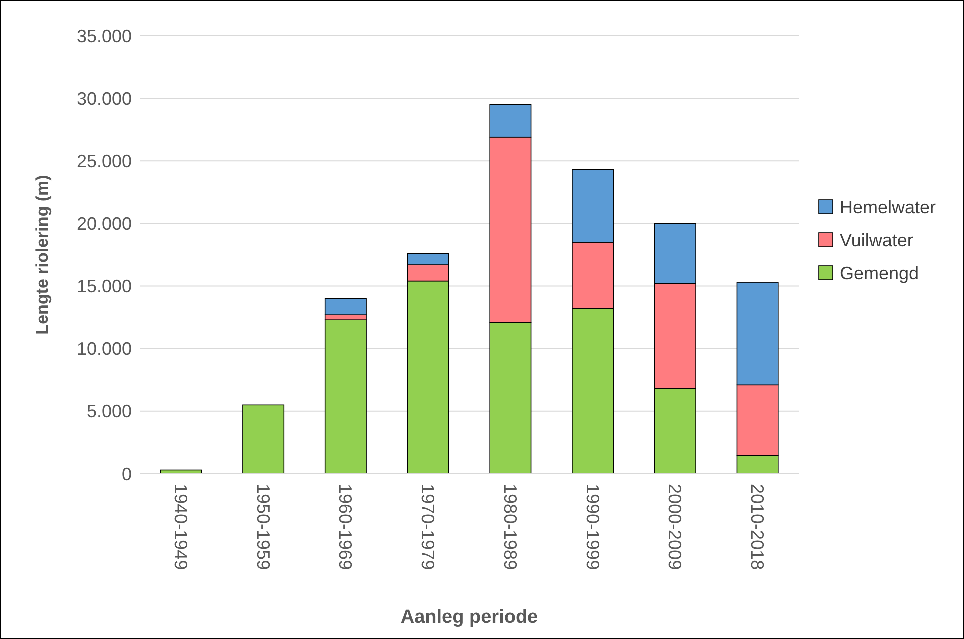 This screenshot has width=964, height=639. I want to click on x-tick-label: 1970-1979, so click(428, 527).